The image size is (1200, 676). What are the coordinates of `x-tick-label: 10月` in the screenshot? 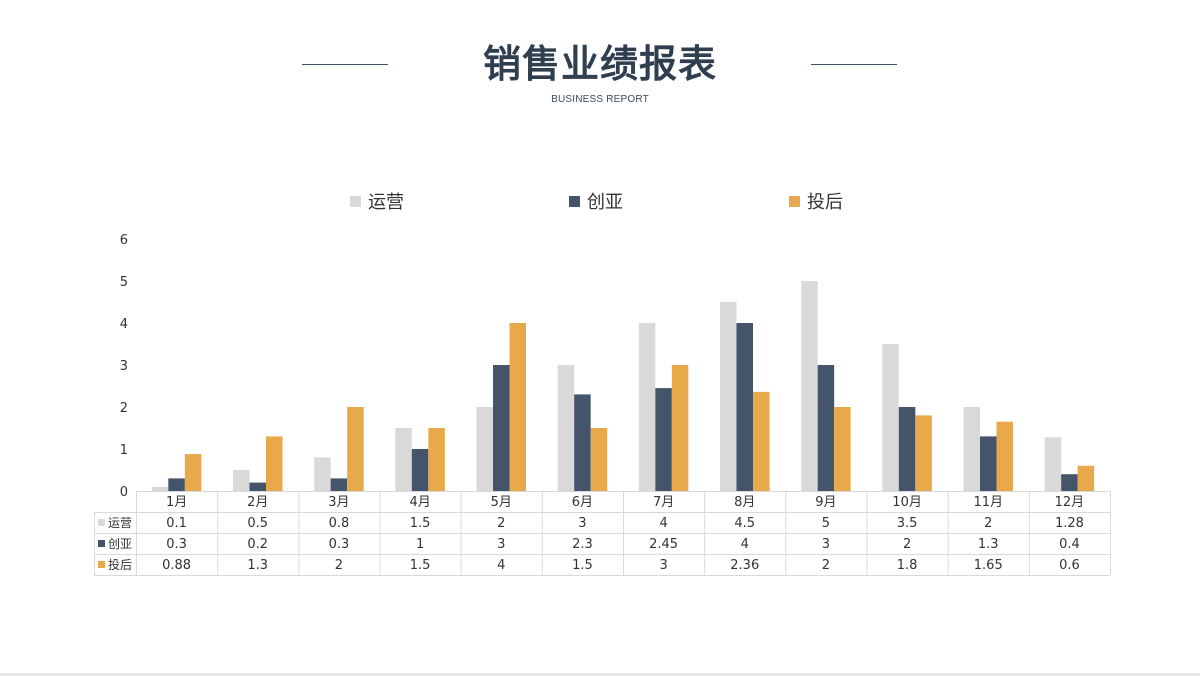 It's located at (907, 502).